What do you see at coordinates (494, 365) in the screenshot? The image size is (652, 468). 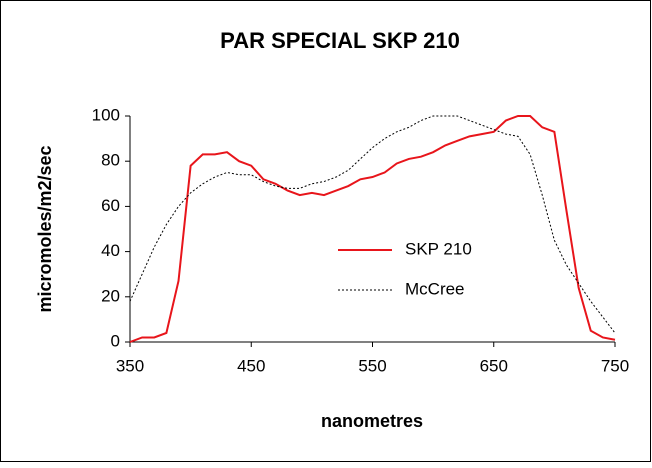 I see `x-tick-label: 650` at bounding box center [494, 365].